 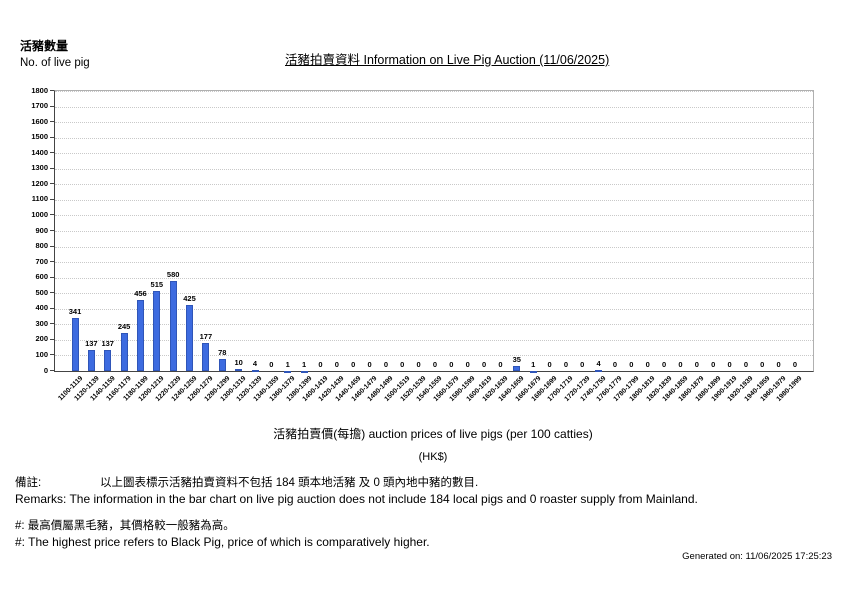 What do you see at coordinates (41, 354) in the screenshot?
I see `y-tick-label: 100` at bounding box center [41, 354].